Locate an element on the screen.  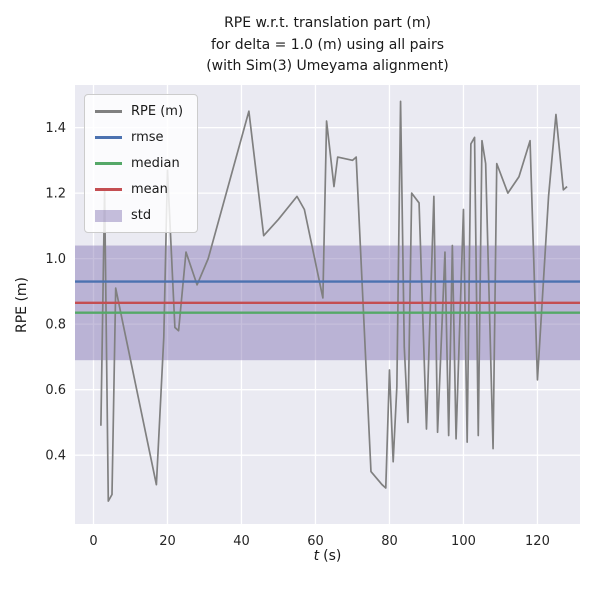
y-tick-label: 0.6 is located at coordinates (55, 390).